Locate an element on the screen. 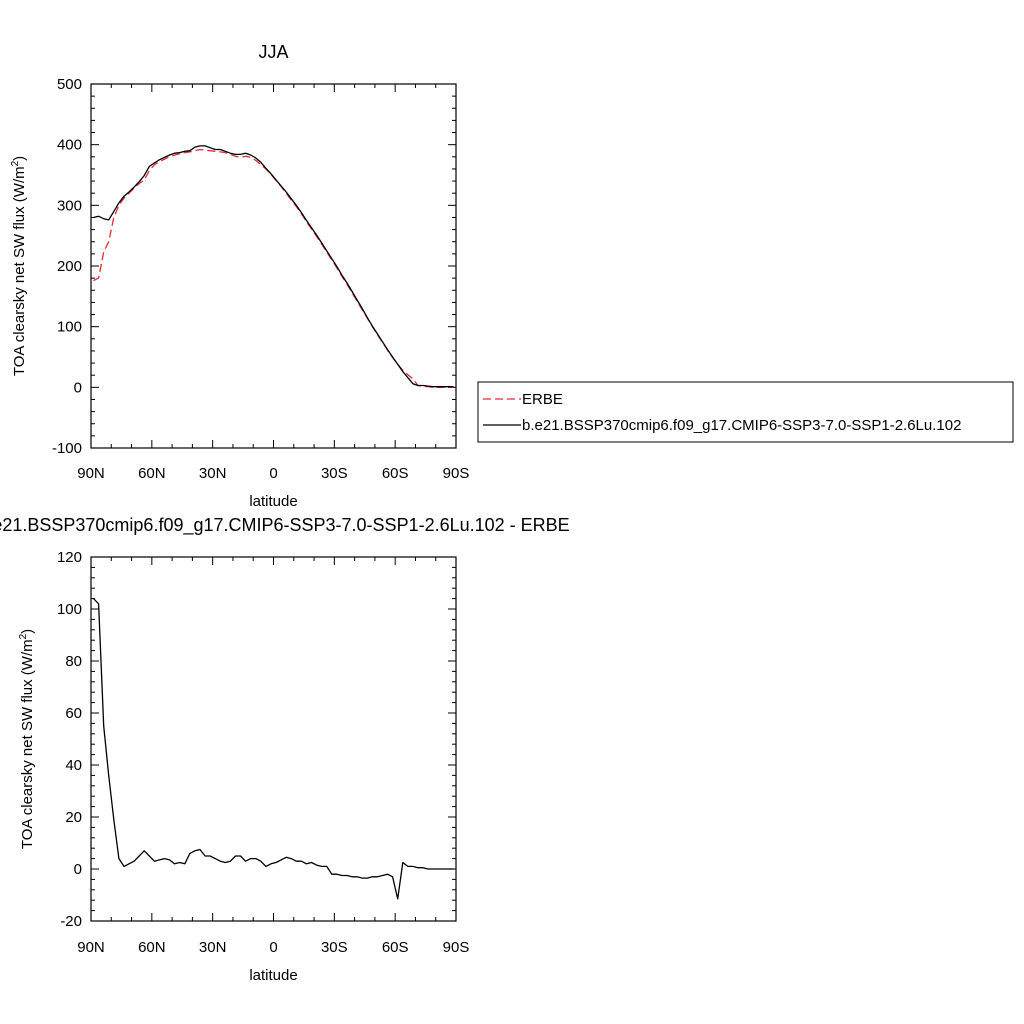 The width and height of the screenshot is (1024, 1024). y-tick-label: 60 is located at coordinates (73, 713).